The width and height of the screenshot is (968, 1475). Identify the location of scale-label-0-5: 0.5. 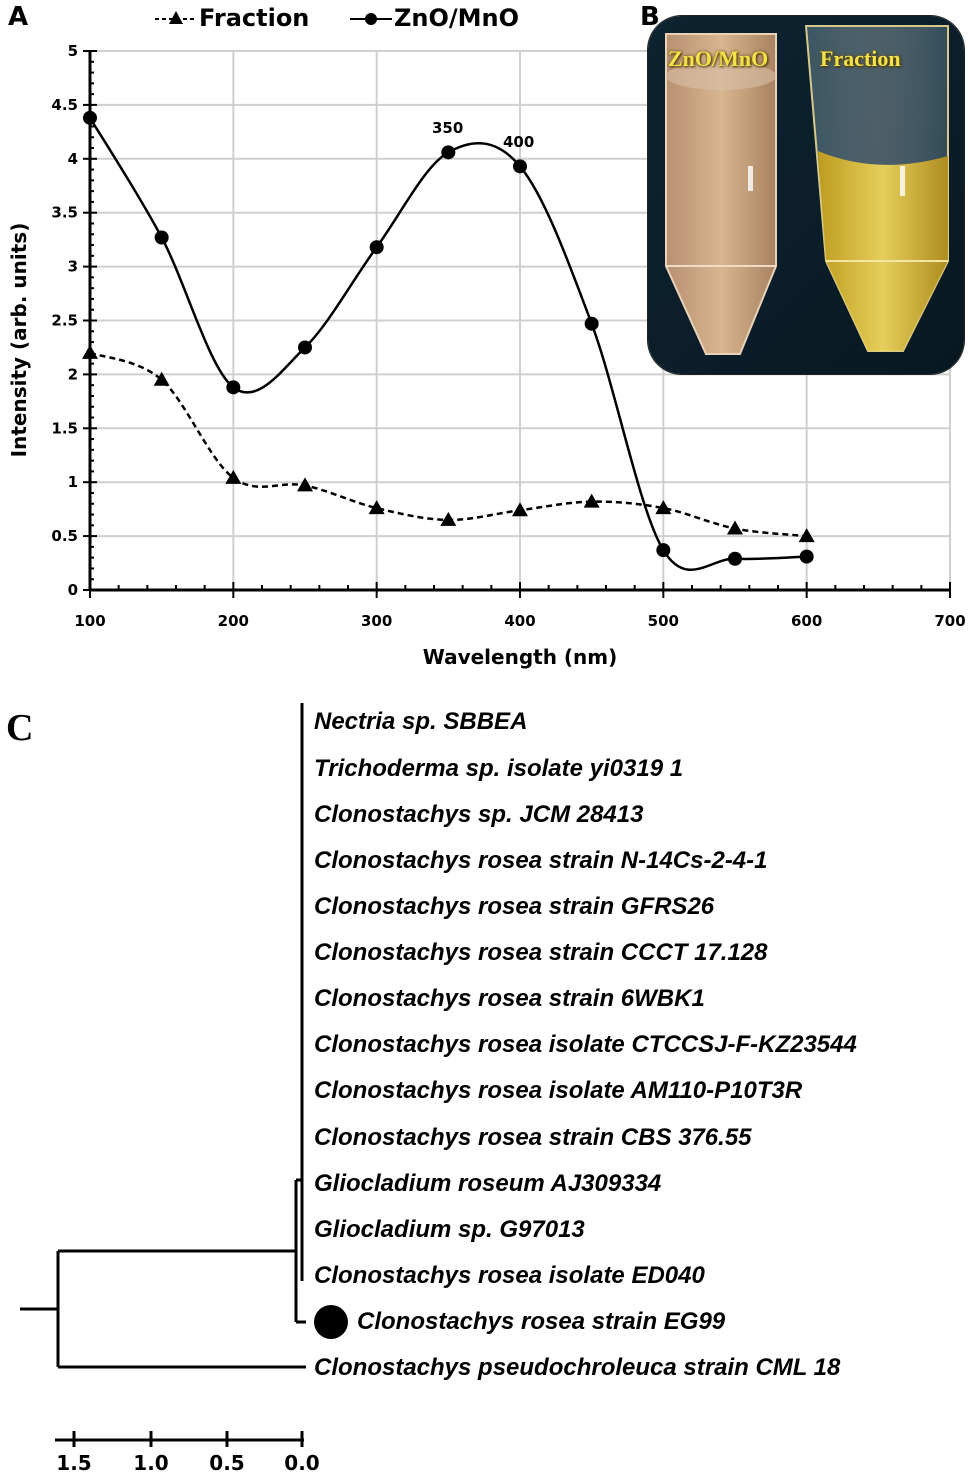
(226, 1463).